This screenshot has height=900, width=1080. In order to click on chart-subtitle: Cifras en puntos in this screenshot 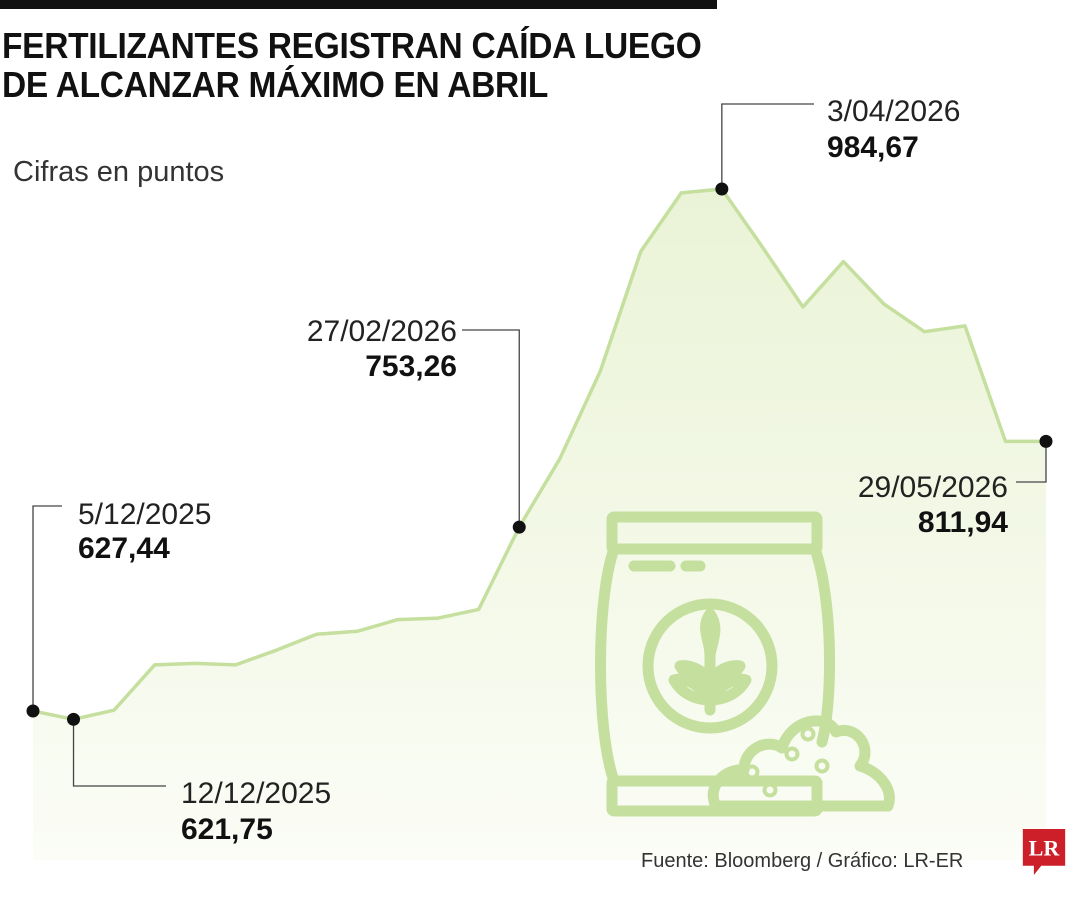, I will do `click(119, 172)`.